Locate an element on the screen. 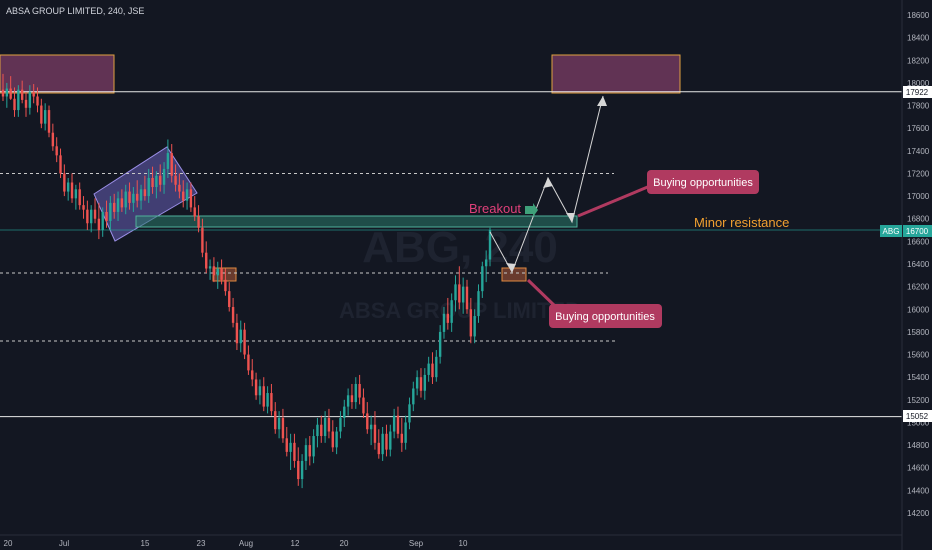 The width and height of the screenshot is (932, 550). small-demand-box-left is located at coordinates (224, 274).